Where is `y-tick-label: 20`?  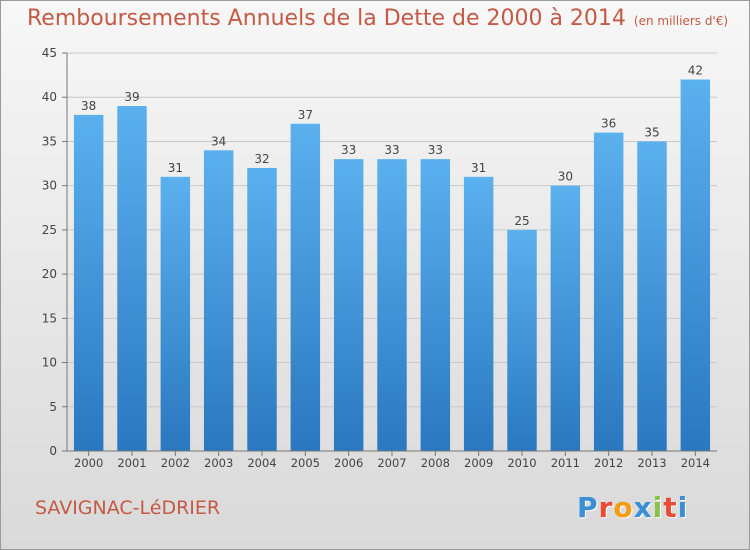 y-tick-label: 20 is located at coordinates (49, 274).